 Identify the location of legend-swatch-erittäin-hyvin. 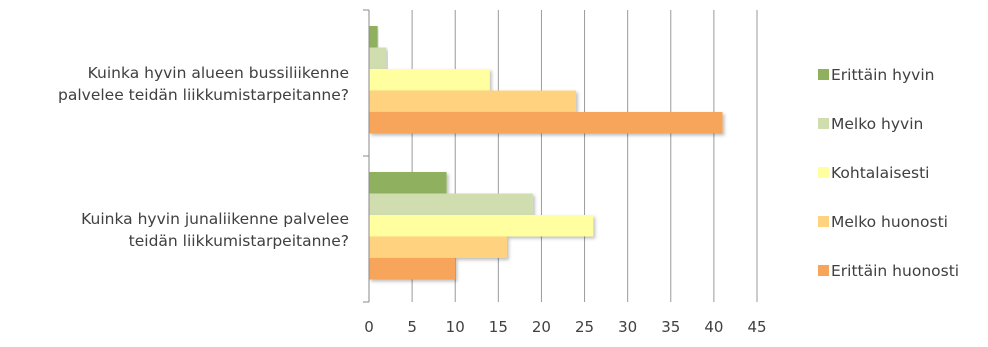
(823, 74).